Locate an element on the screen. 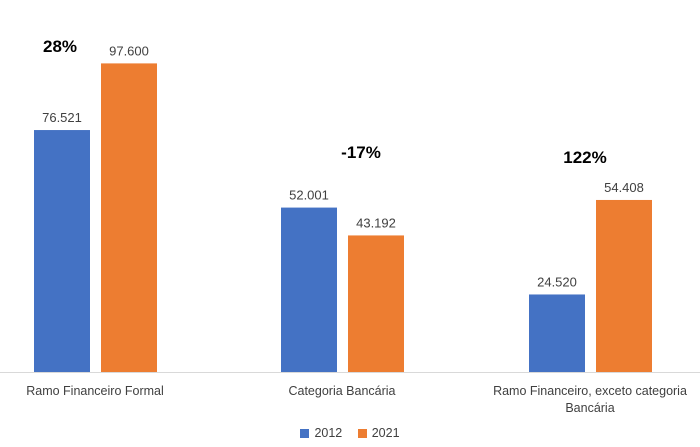  category-label-2-line-1: Bancária is located at coordinates (589, 408).